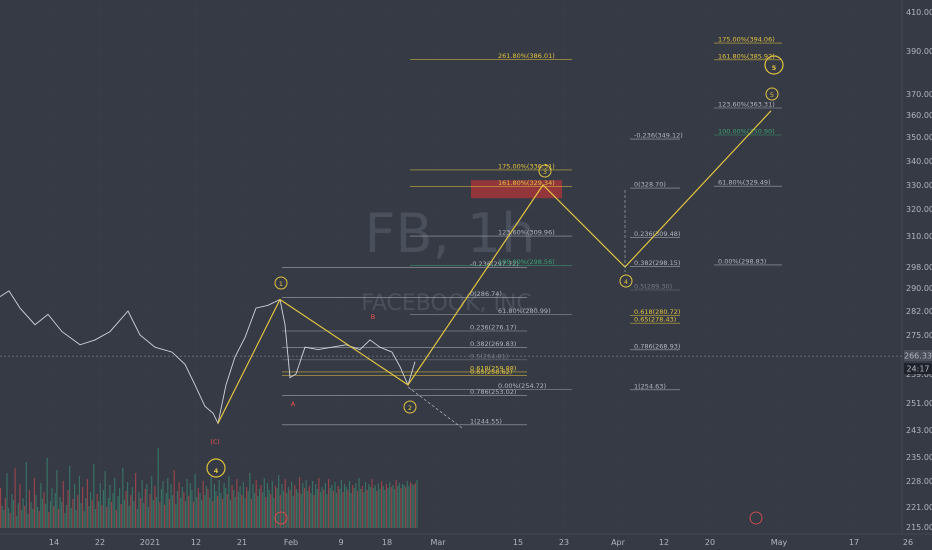  I want to click on fib-label: 61.80%(280.99), so click(524, 311).